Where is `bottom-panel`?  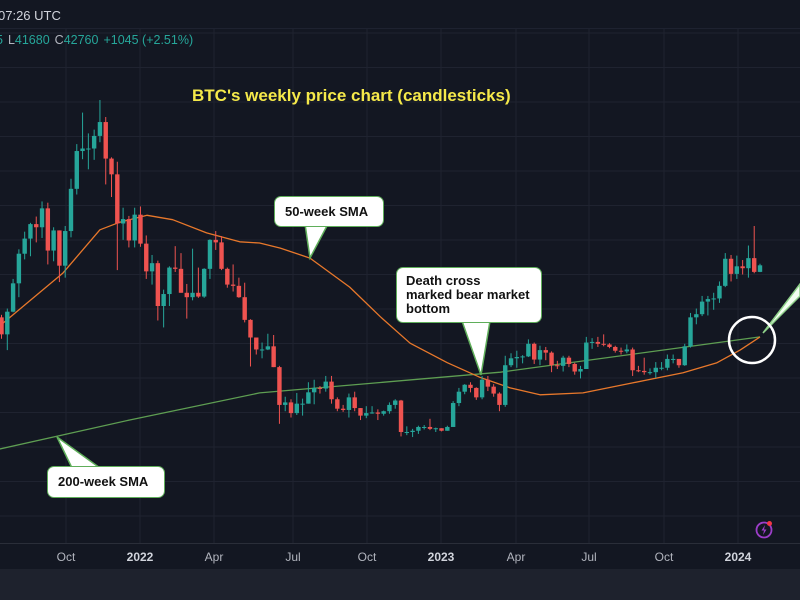 bottom-panel is located at coordinates (400, 584).